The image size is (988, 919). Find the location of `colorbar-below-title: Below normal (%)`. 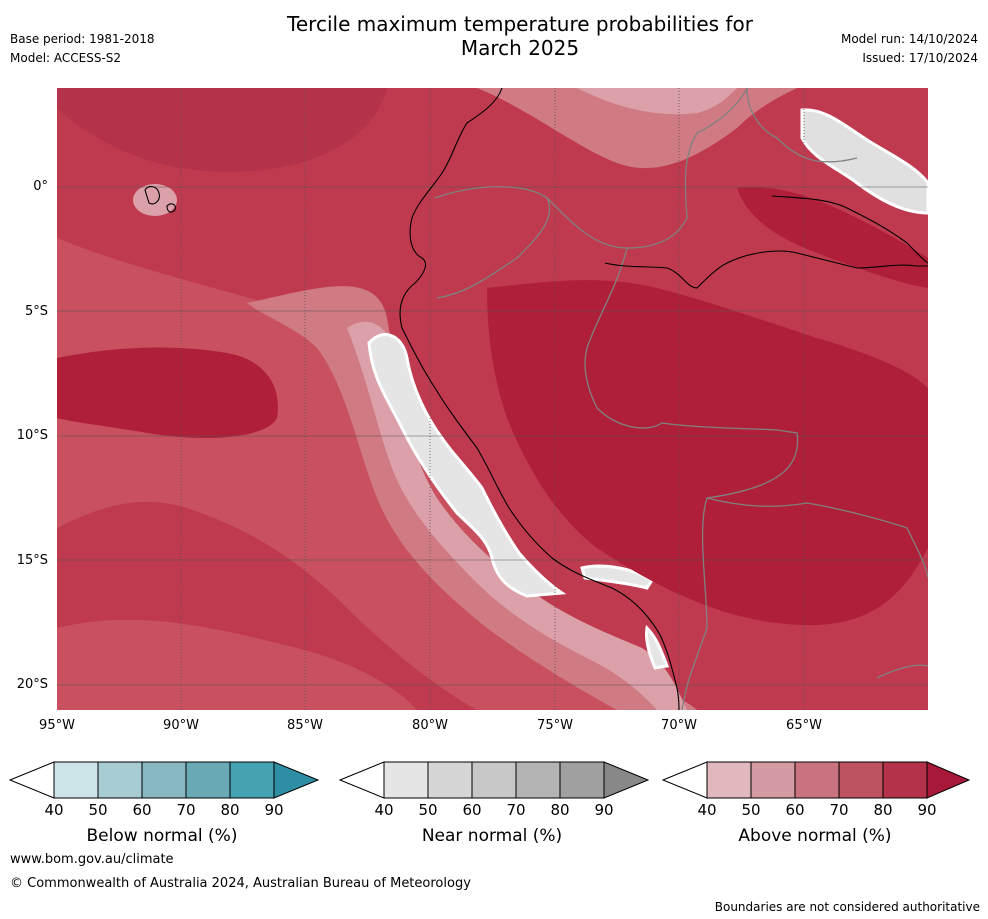

colorbar-below-title: Below normal (%) is located at coordinates (162, 836).